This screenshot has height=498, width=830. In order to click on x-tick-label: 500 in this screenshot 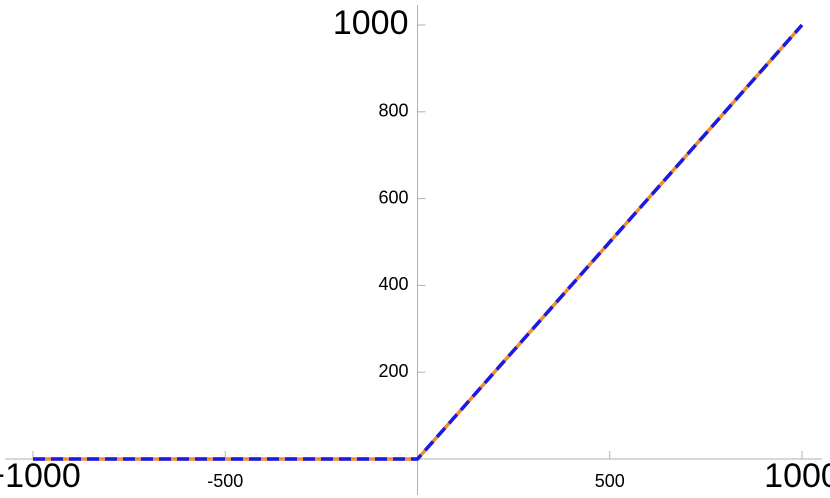, I will do `click(610, 481)`.